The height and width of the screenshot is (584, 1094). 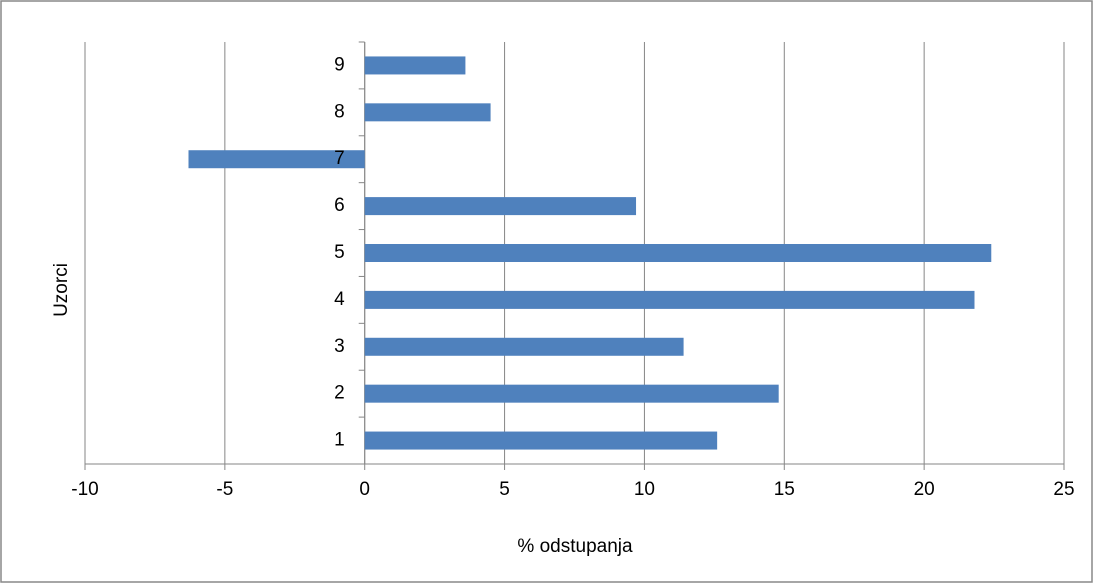 What do you see at coordinates (61, 290) in the screenshot?
I see `y-axis-label: Uzorci` at bounding box center [61, 290].